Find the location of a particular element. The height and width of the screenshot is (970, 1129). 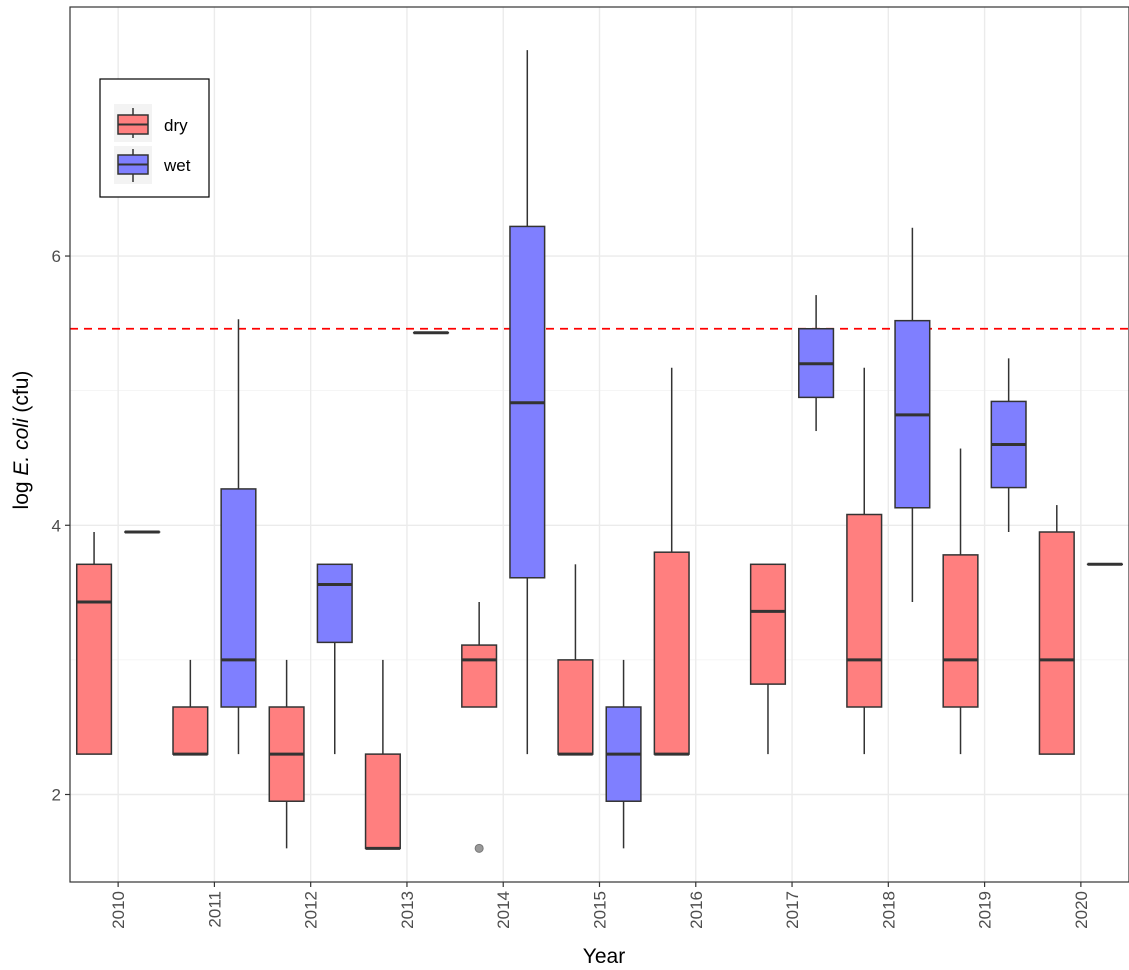

box-dry-2016 is located at coordinates (671, 561).